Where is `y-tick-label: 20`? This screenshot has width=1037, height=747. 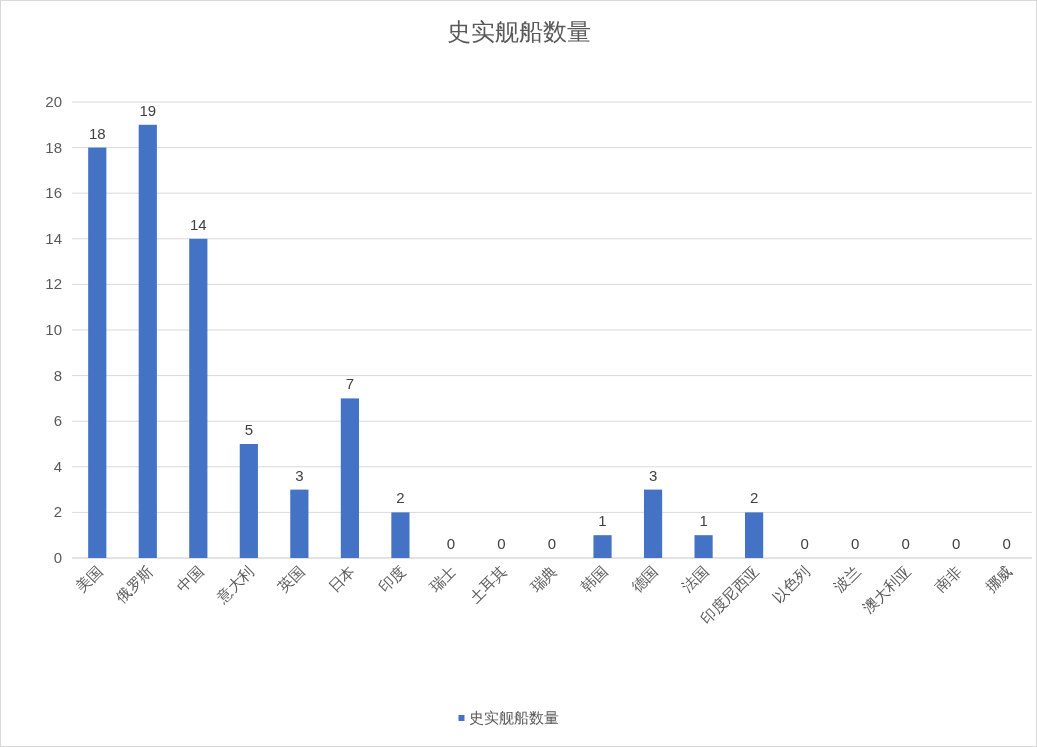 y-tick-label: 20 is located at coordinates (53, 101).